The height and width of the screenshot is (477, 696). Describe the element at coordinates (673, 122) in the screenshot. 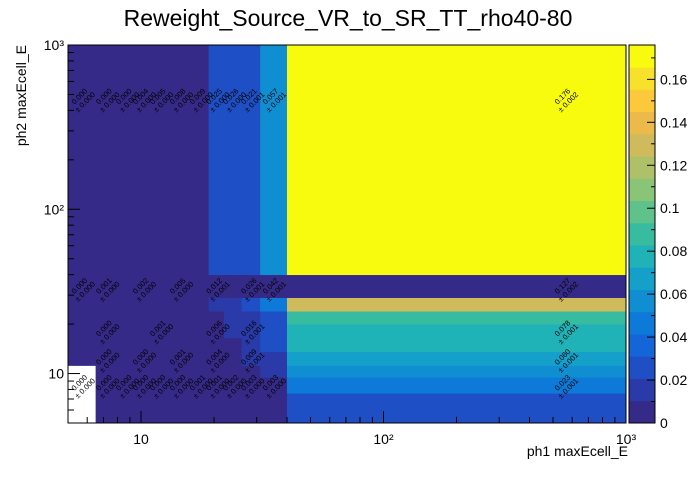

I see `colorbar-tick-label: 0.14` at that location.